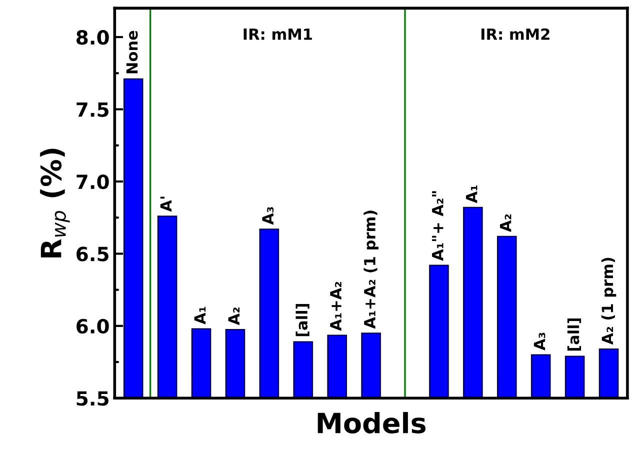 Image resolution: width=637 pixels, height=455 pixels. I want to click on y-axis-title: R$_{wp}$ (%), so click(55, 203).